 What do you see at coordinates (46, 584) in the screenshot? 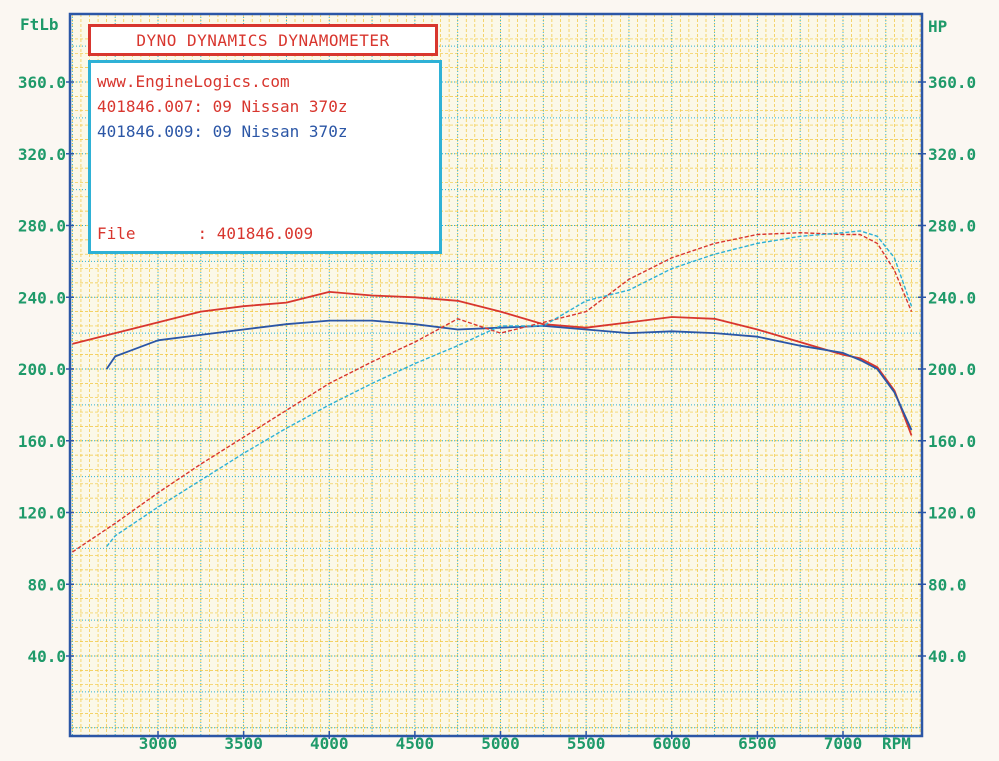
I see `y-tick-label-left: 80.0` at bounding box center [46, 584].